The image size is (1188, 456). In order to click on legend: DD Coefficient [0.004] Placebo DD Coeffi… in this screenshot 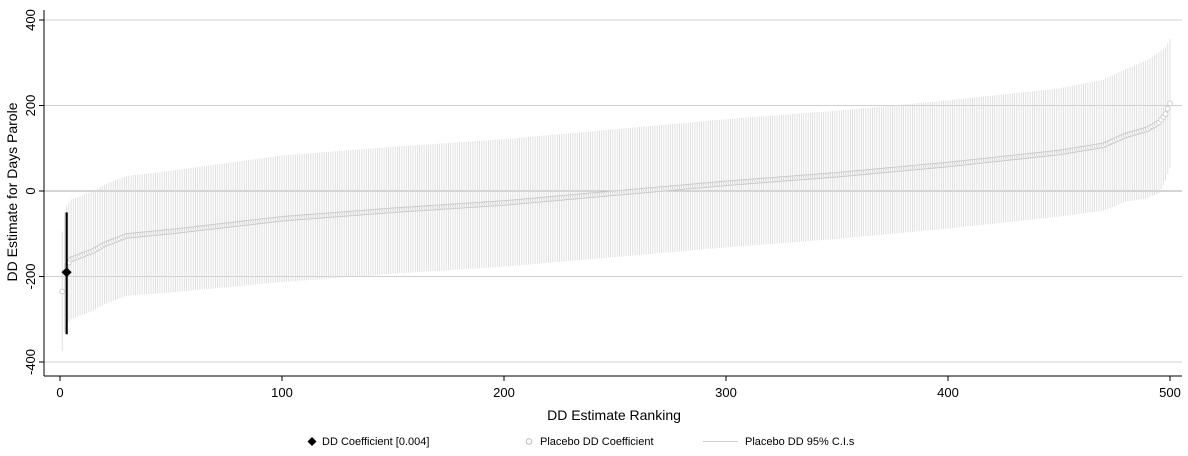, I will do `click(581, 442)`.